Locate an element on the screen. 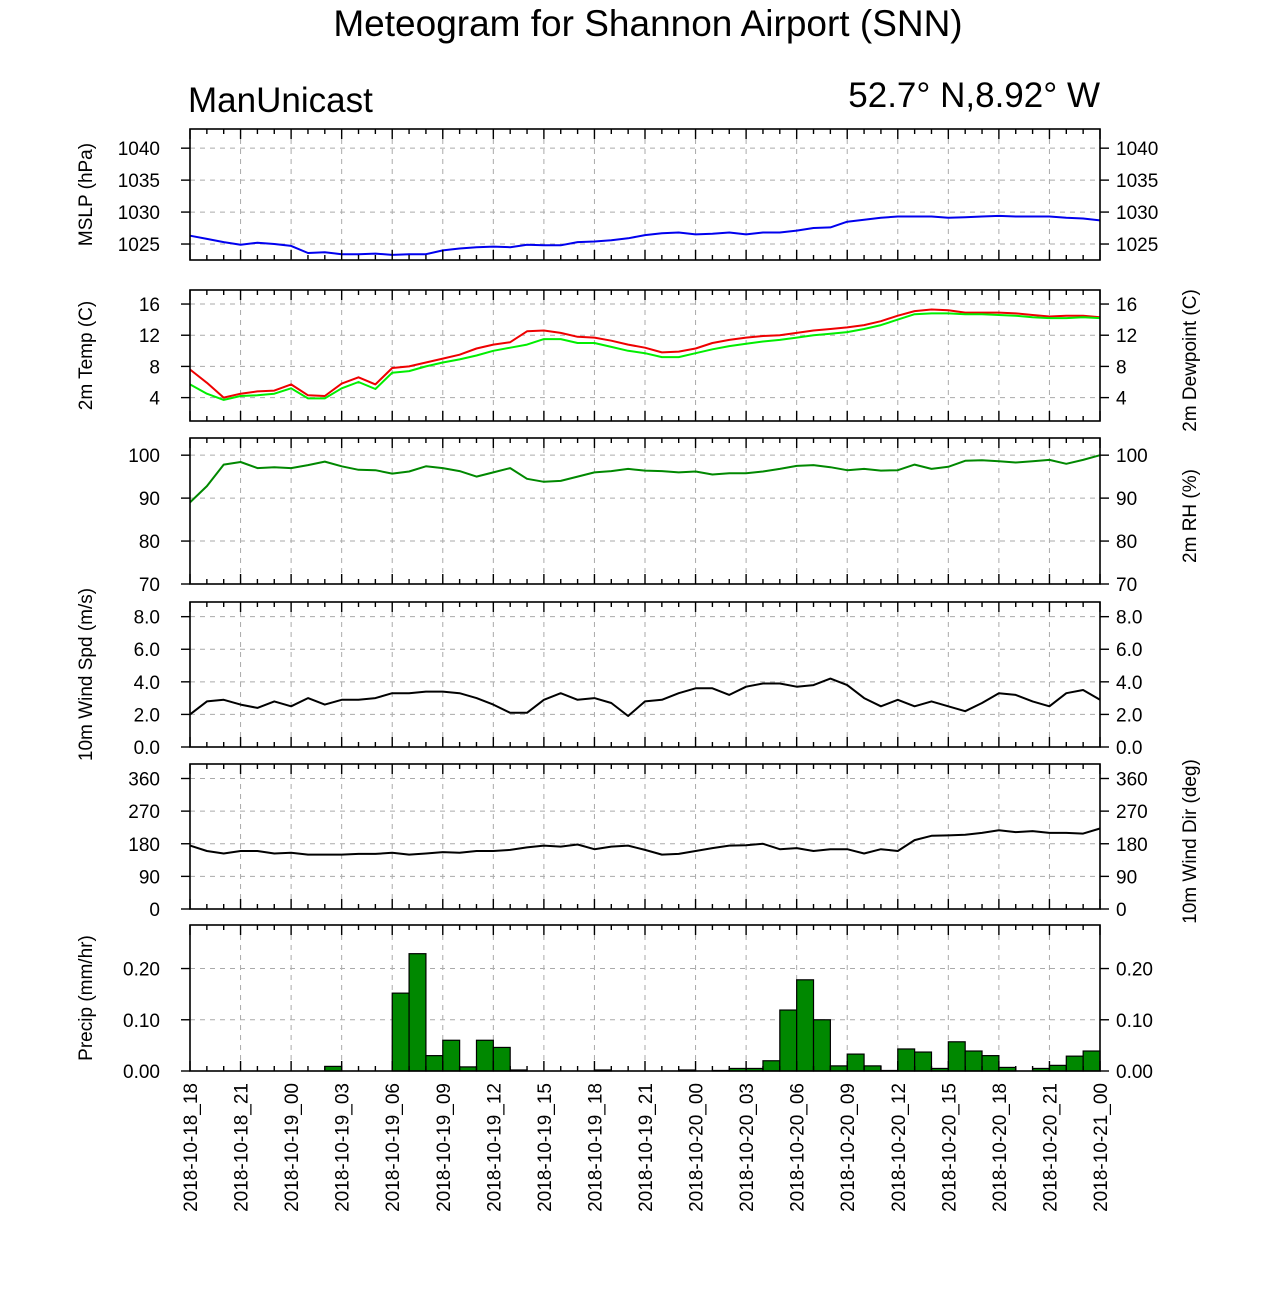 Image resolution: width=1275 pixels, height=1299 pixels. time-tick-label: 2018-10-20_00 is located at coordinates (697, 1147).